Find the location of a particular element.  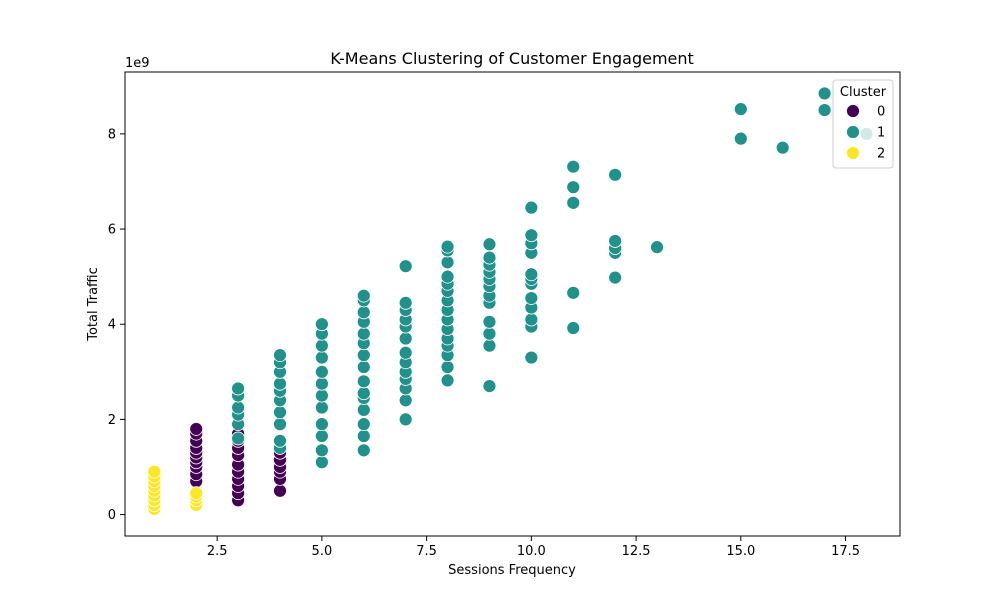

legend-label-cluster-2: 2 is located at coordinates (881, 154).